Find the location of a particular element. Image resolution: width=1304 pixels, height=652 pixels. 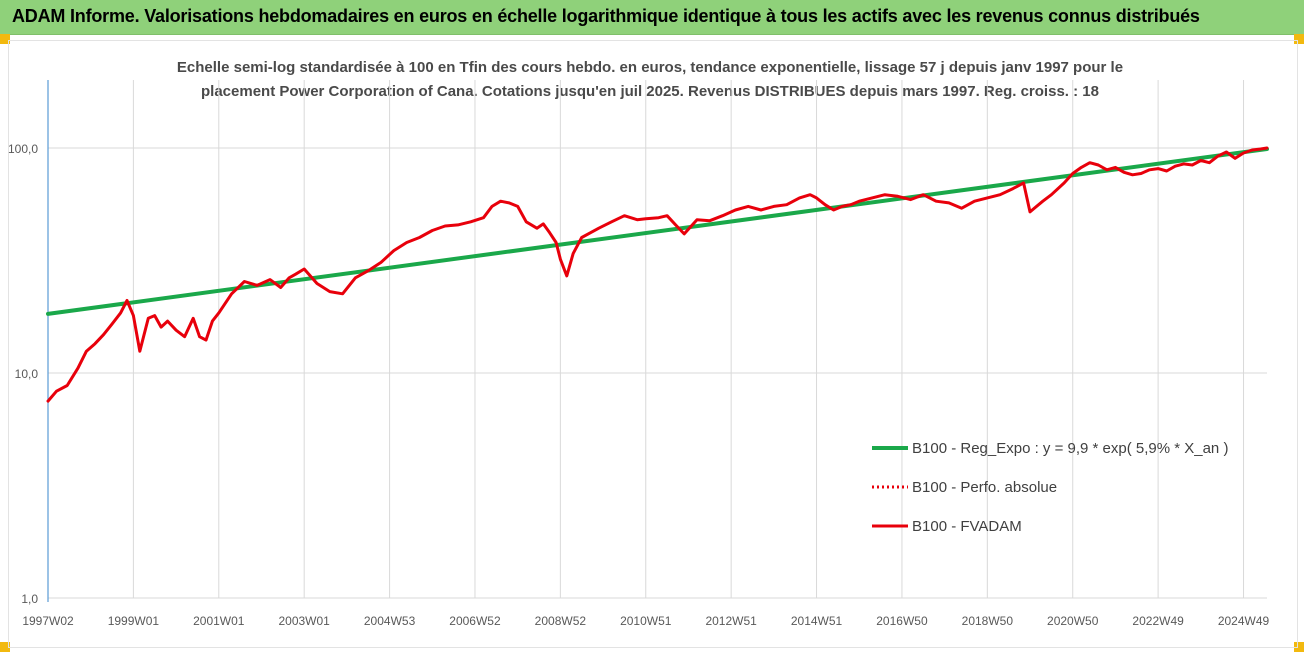

y-tick-label: 10,0 is located at coordinates (27, 374).